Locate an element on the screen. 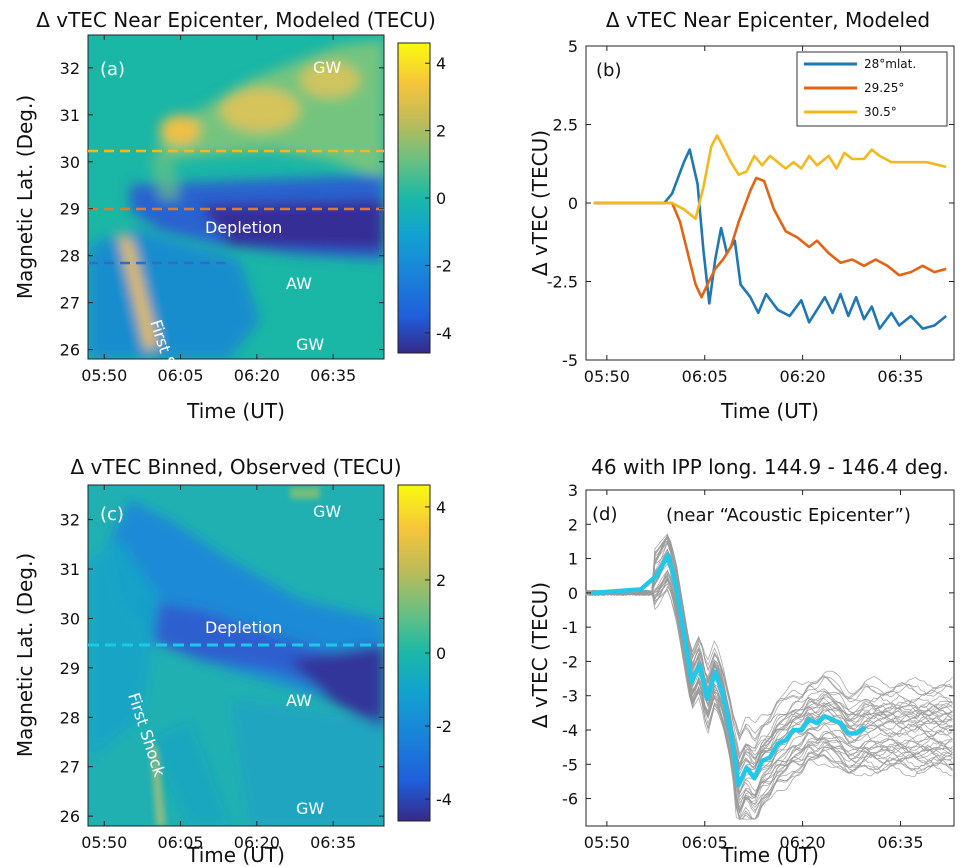  legend-entry-0: 28°mlat. is located at coordinates (890, 64).